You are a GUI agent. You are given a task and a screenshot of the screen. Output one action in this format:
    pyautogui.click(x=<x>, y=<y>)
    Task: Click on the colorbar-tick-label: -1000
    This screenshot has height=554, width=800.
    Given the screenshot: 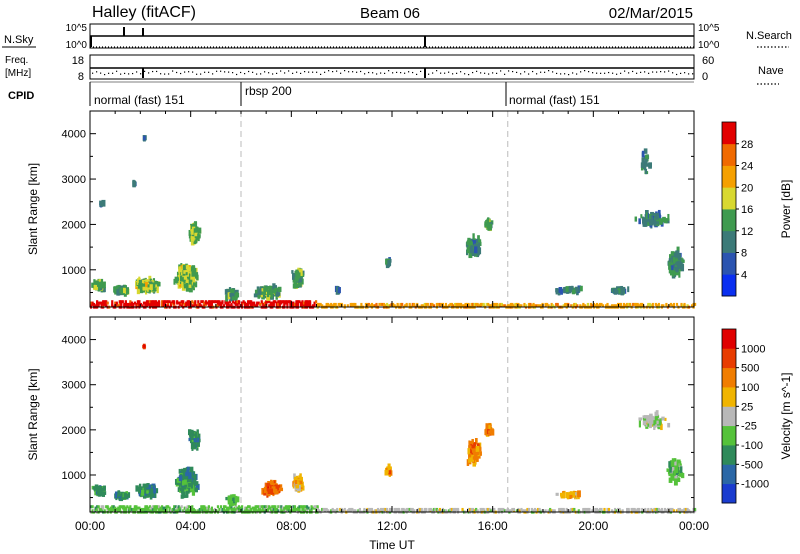 What is the action you would take?
    pyautogui.click(x=755, y=485)
    